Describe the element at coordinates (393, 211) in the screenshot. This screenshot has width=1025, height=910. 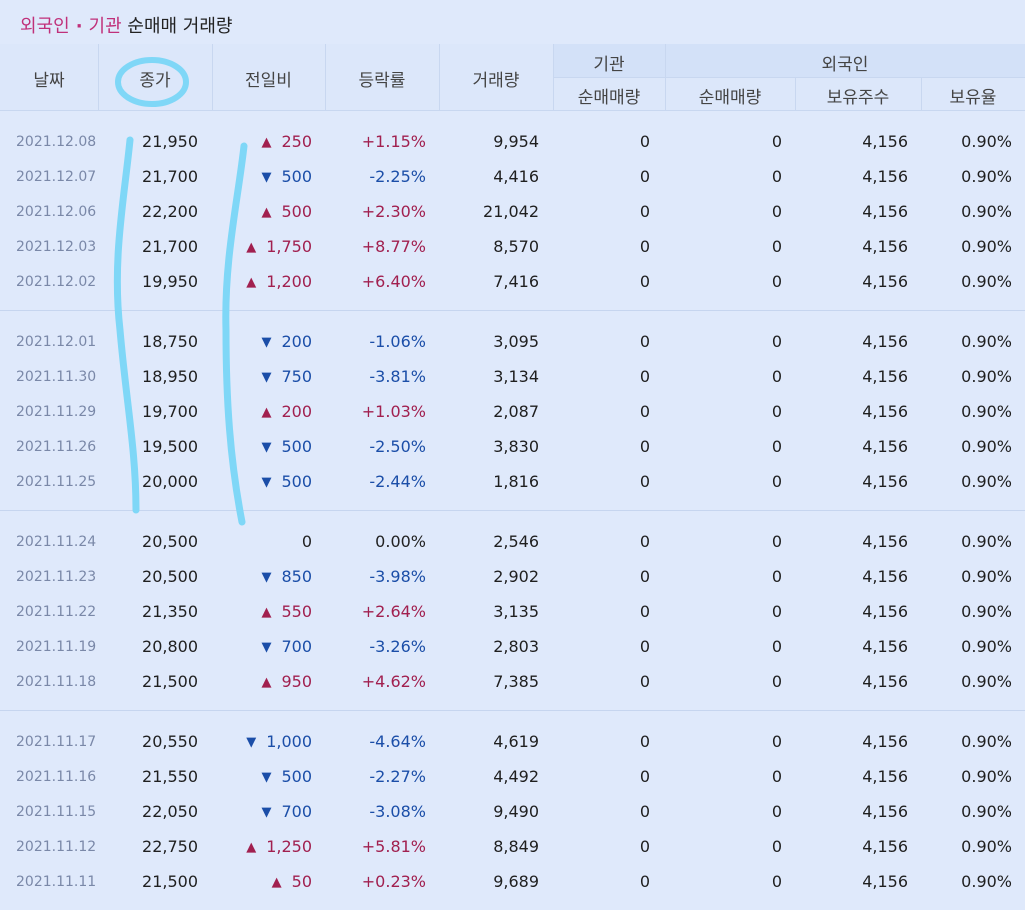
I see `row-rate: +2.30%` at that location.